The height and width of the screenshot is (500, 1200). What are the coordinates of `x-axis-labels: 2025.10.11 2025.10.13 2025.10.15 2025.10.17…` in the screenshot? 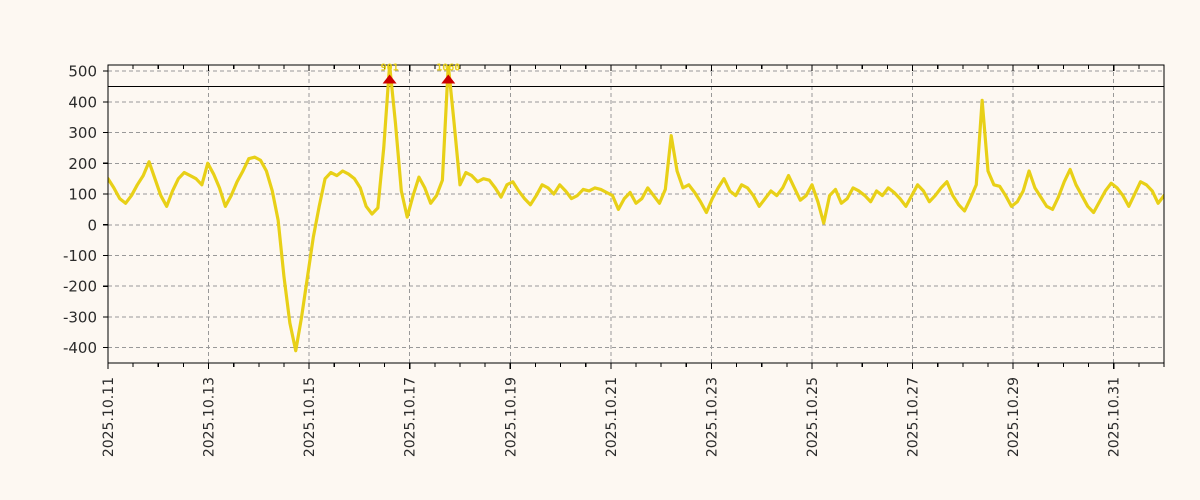 It's located at (612, 417).